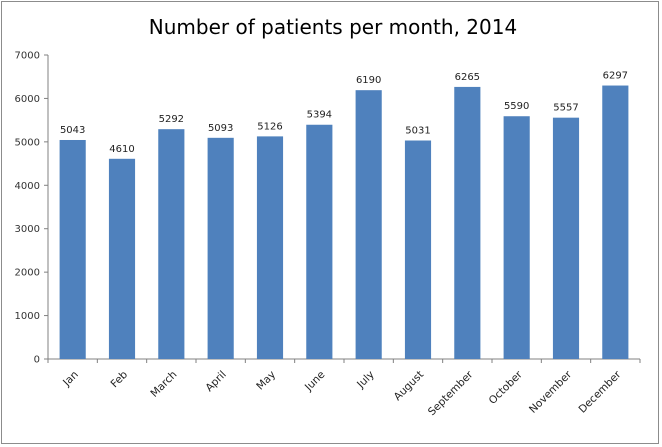 This screenshot has width=662, height=447. What do you see at coordinates (615, 76) in the screenshot?
I see `data-label: 6297` at bounding box center [615, 76].